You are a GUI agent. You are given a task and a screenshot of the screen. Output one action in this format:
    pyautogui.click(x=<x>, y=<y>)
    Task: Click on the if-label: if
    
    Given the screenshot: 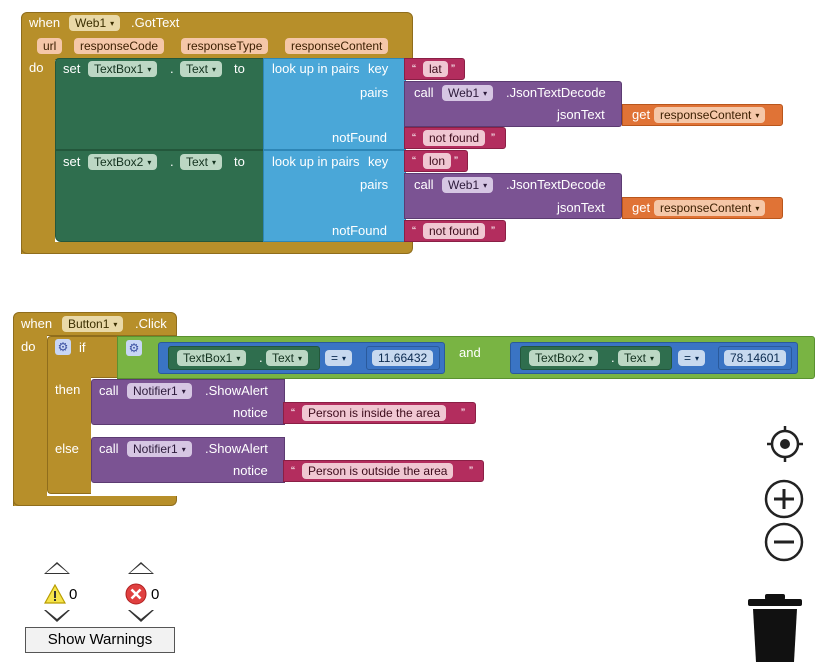 What is the action you would take?
    pyautogui.click(x=82, y=347)
    